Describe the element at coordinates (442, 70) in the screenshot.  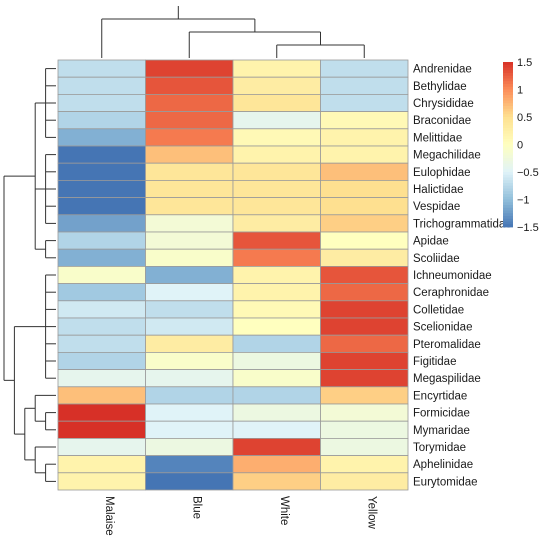
I see `row-label: Andrenidae` at that location.